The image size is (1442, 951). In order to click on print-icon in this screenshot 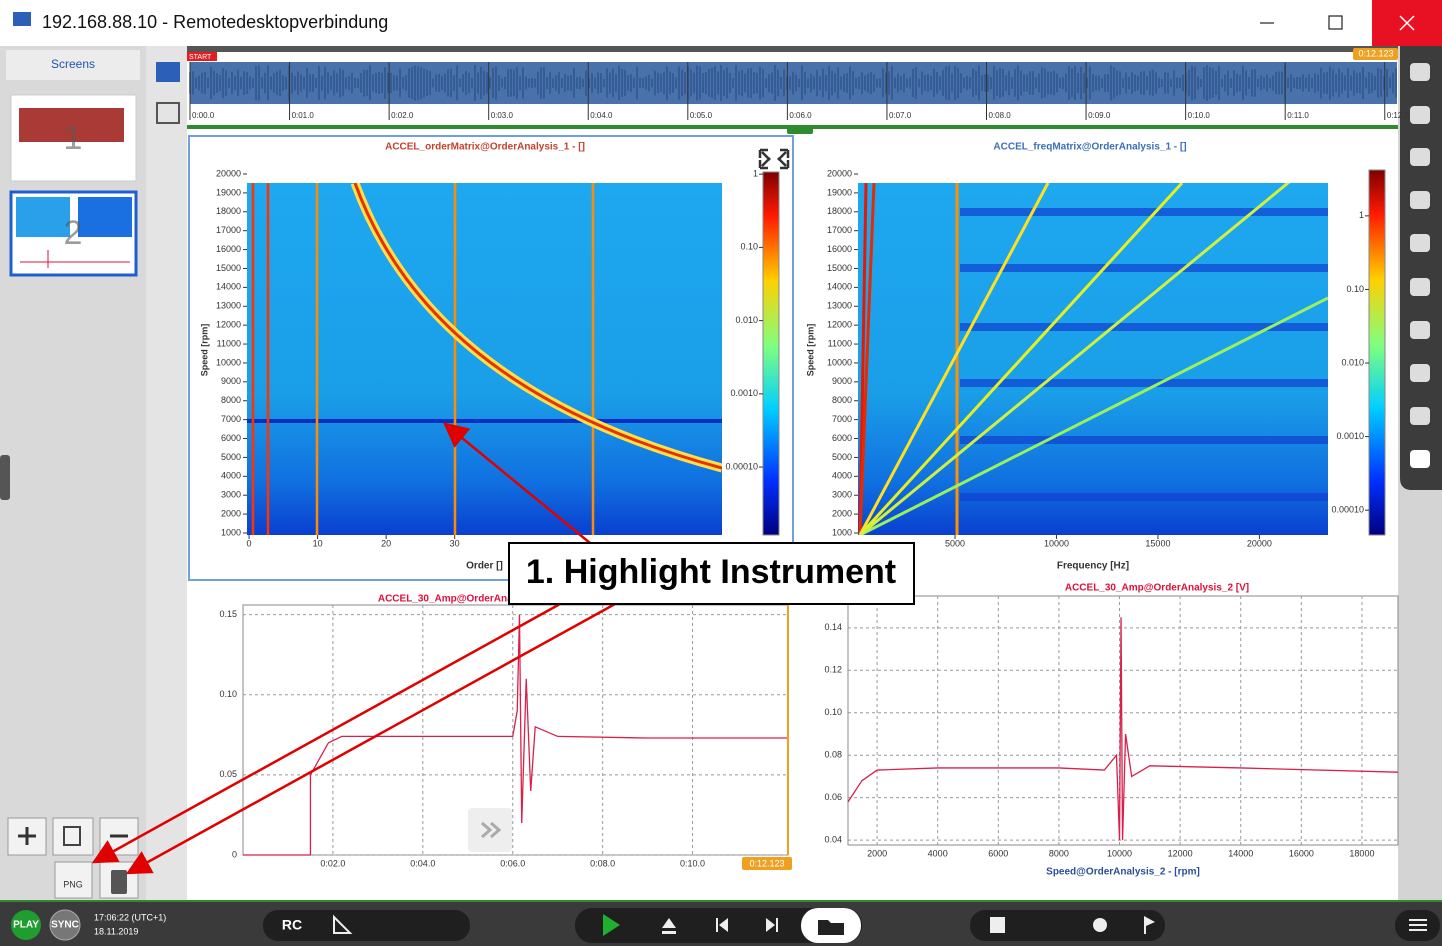, I will do `click(168, 113)`.